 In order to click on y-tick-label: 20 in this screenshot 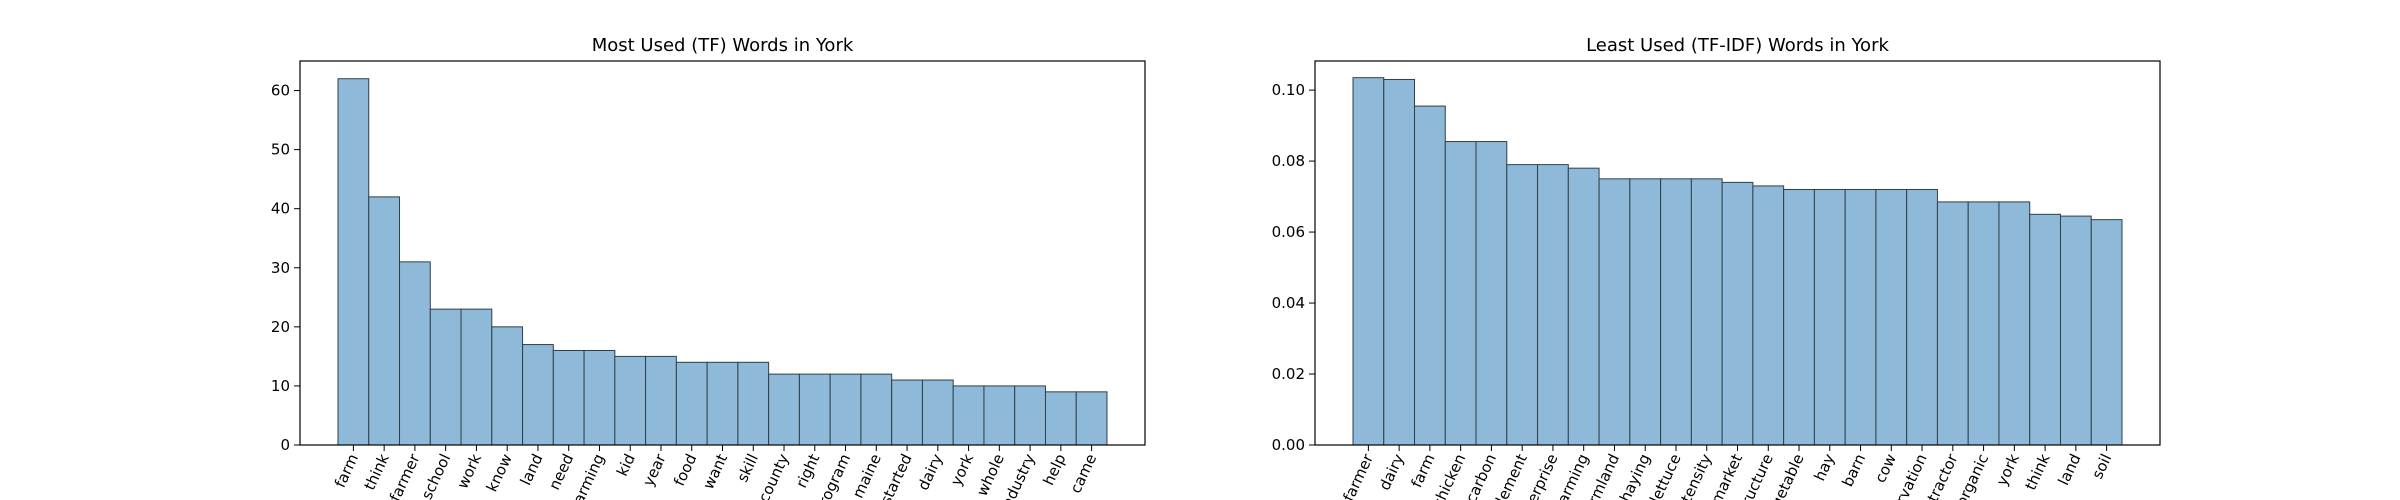, I will do `click(280, 327)`.